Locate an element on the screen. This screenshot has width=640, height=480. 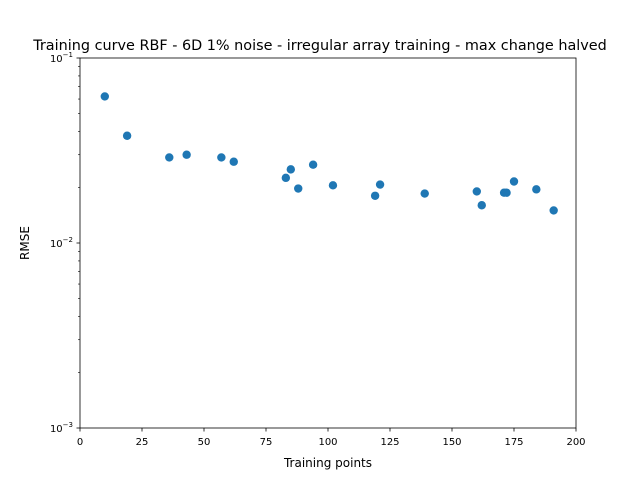
y-axis-label: RMSE is located at coordinates (25, 243).